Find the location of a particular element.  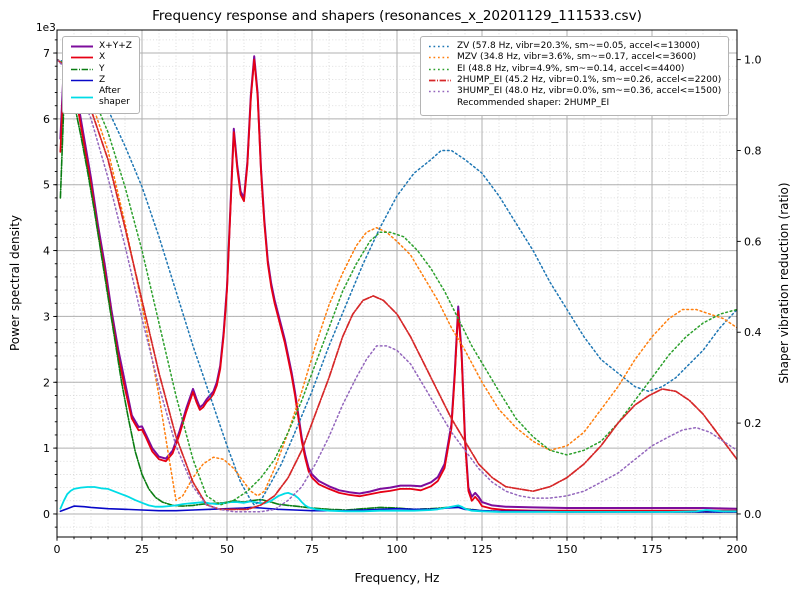

legend-label-z: Z is located at coordinates (102, 79).